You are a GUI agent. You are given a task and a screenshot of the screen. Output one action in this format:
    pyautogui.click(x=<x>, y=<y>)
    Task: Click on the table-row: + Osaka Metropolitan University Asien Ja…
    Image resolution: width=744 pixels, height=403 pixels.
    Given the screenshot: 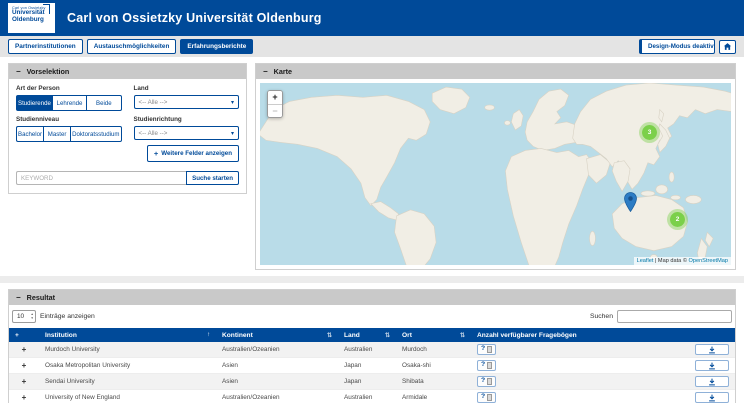 What is the action you would take?
    pyautogui.click(x=372, y=365)
    